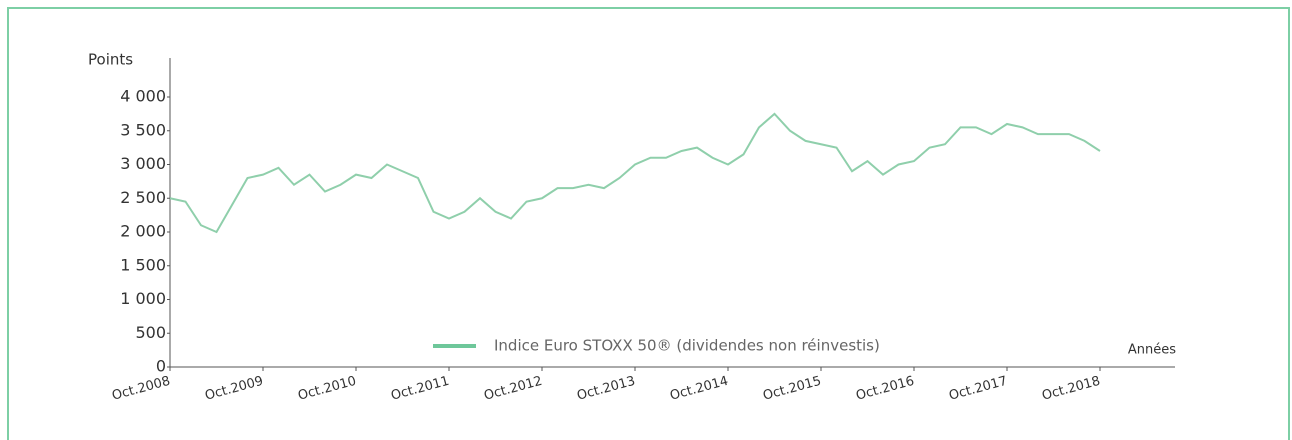 This screenshot has width=1292, height=440. What do you see at coordinates (420, 389) in the screenshot?
I see `x-tick-label: Oct.2011` at bounding box center [420, 389].